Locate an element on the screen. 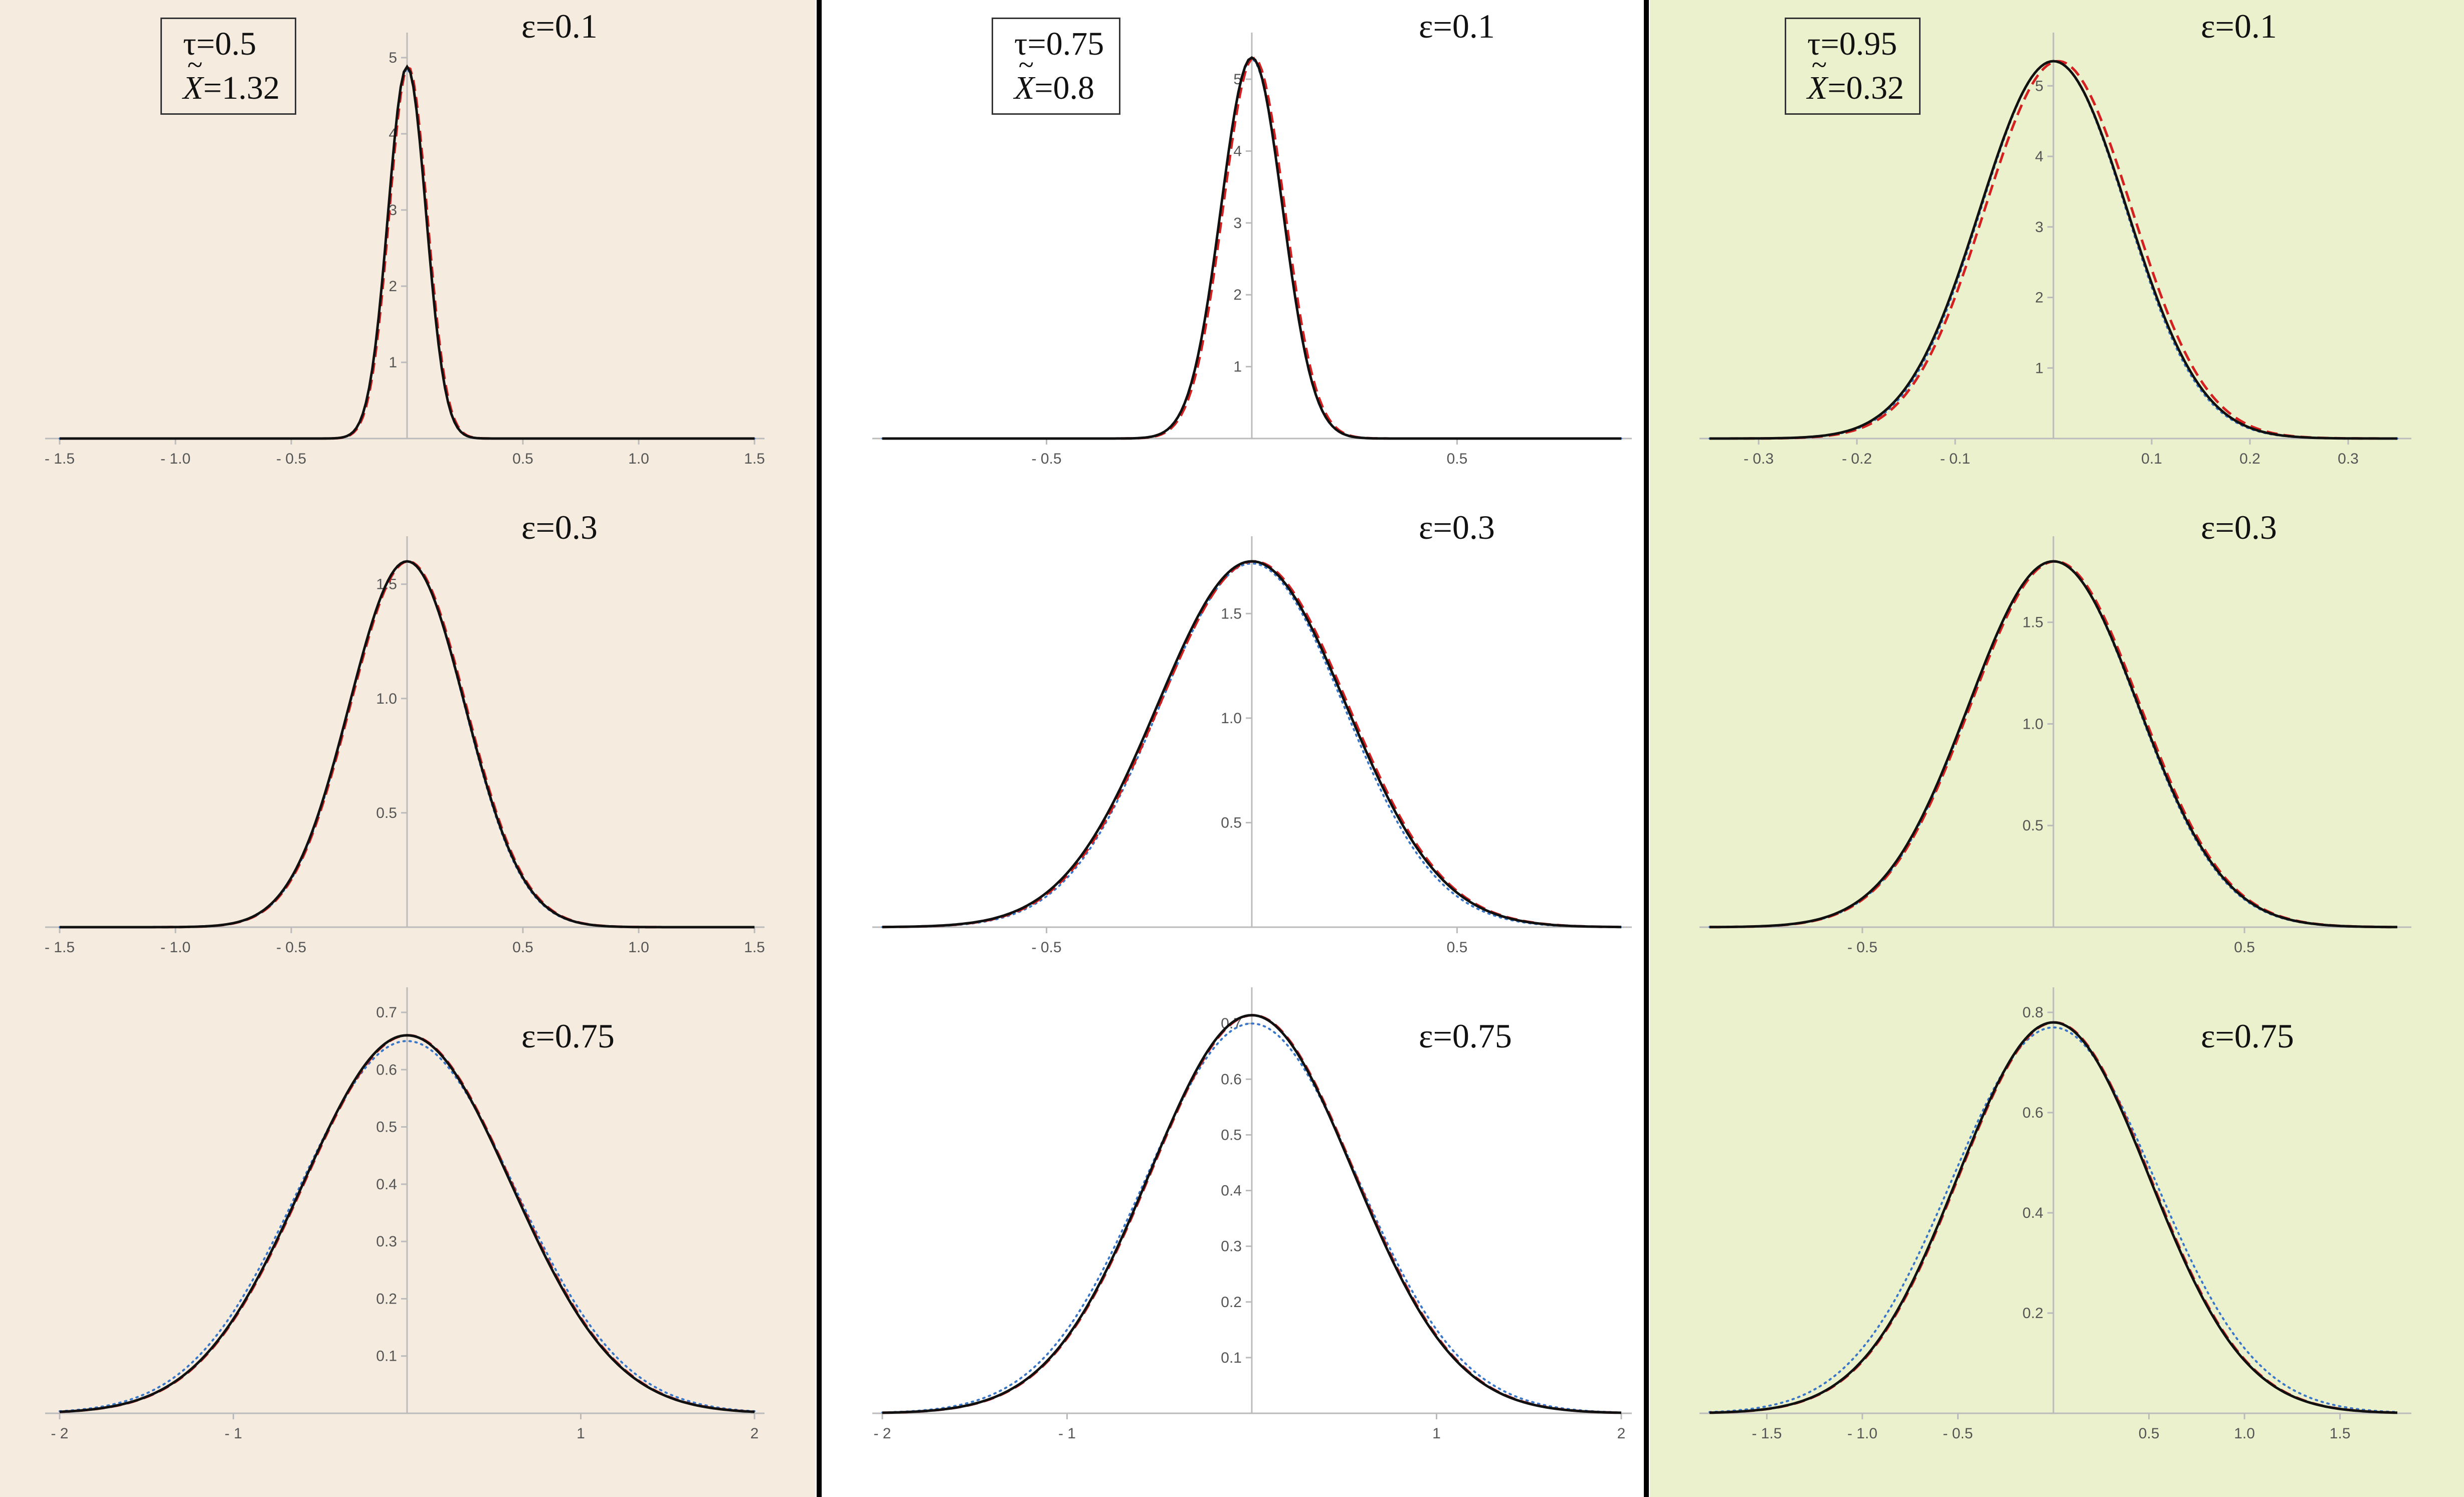 The image size is (2464, 1497). x-tick-label: 0.3 is located at coordinates (2349, 459).